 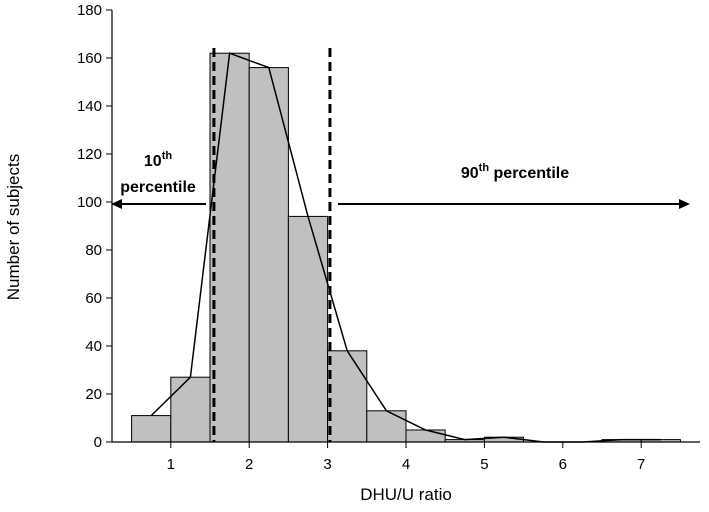 I want to click on x-tick-label: 2, so click(x=249, y=464).